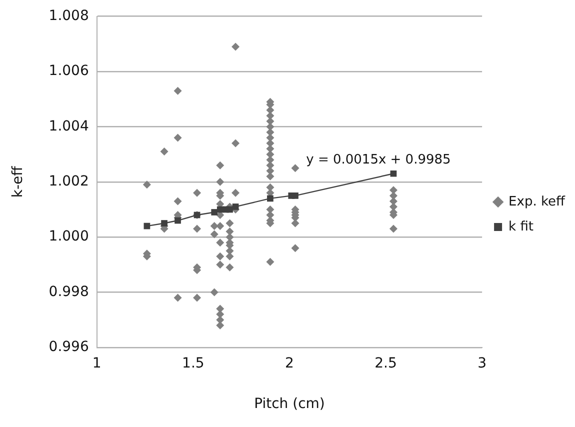 Image resolution: width=575 pixels, height=427 pixels. Describe the element at coordinates (289, 363) in the screenshot. I see `x-tick-label: 2` at that location.